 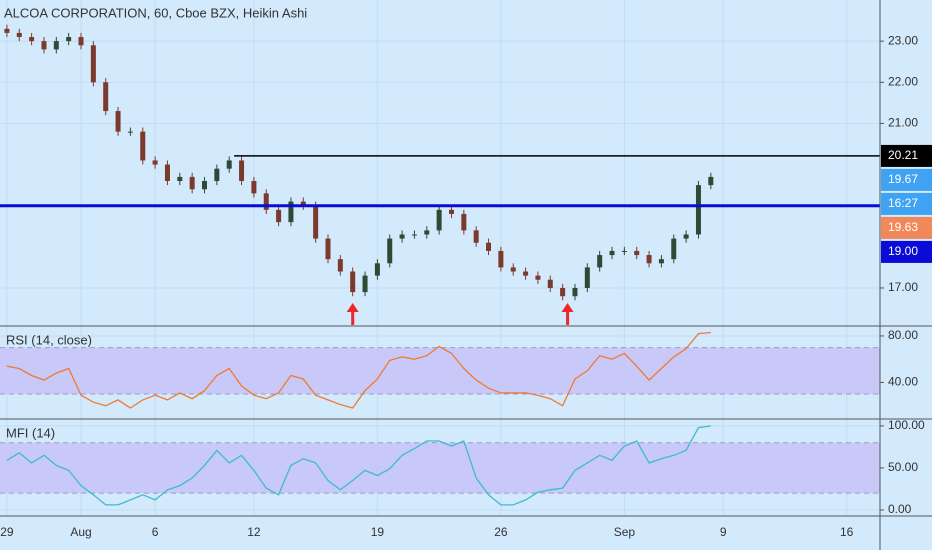 I want to click on price-label: 19.67, so click(x=903, y=179).